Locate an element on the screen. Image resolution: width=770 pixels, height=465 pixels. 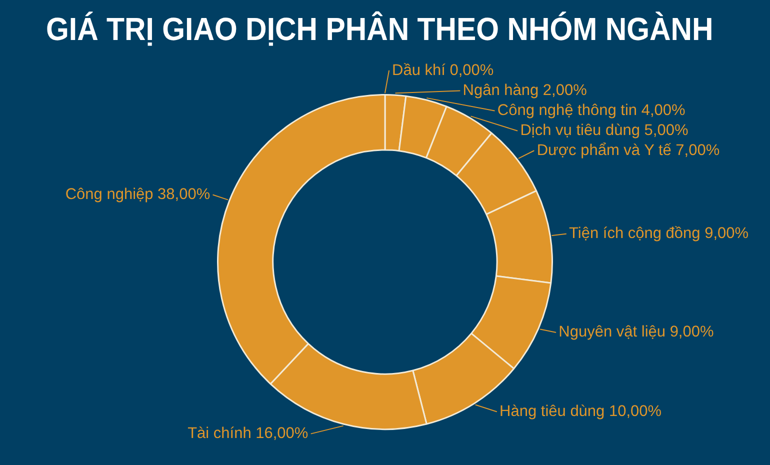
slice-label: Dược phẩm và Y tế 7,00% is located at coordinates (628, 151).